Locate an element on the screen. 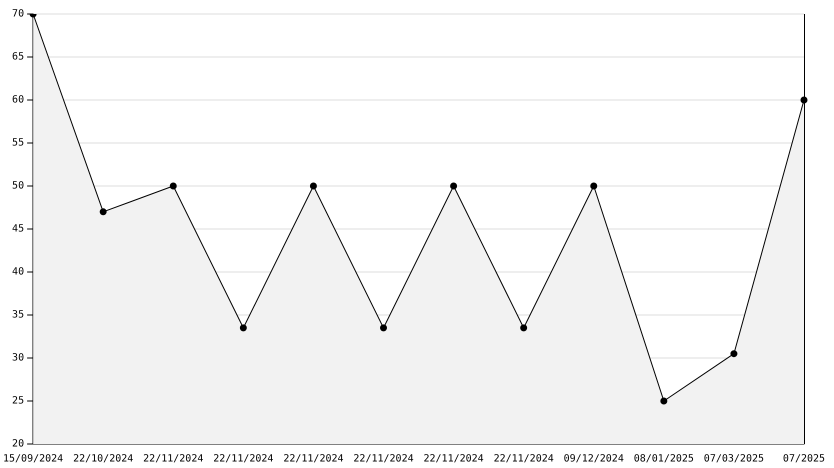 This screenshot has width=834, height=468. y-tick-label: 65 is located at coordinates (18, 57).